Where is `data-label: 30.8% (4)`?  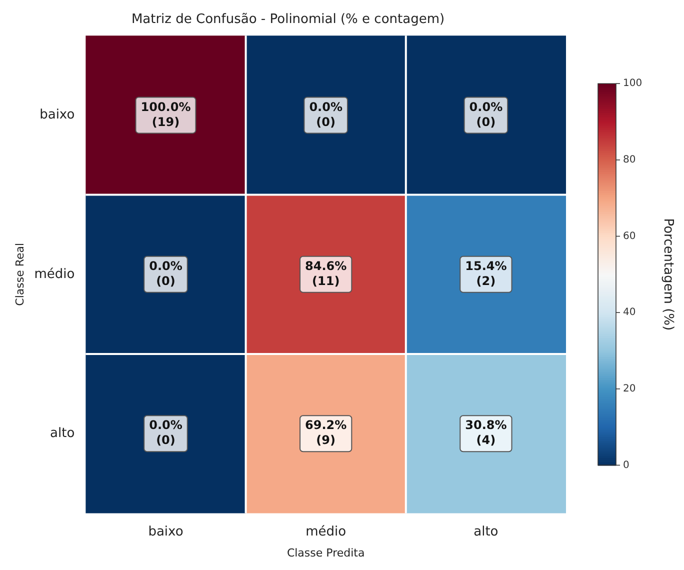 data-label: 30.8% (4) is located at coordinates (486, 433).